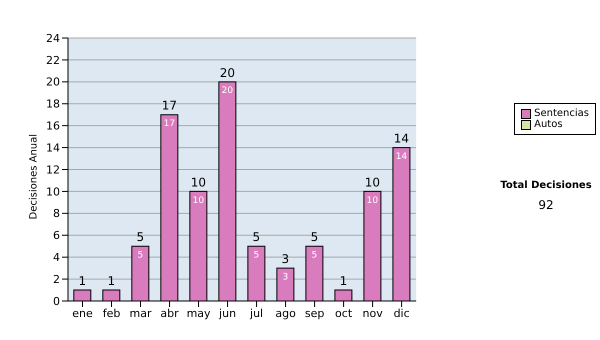 This screenshot has width=600, height=340. I want to click on text: Total Decisiones, so click(546, 185).